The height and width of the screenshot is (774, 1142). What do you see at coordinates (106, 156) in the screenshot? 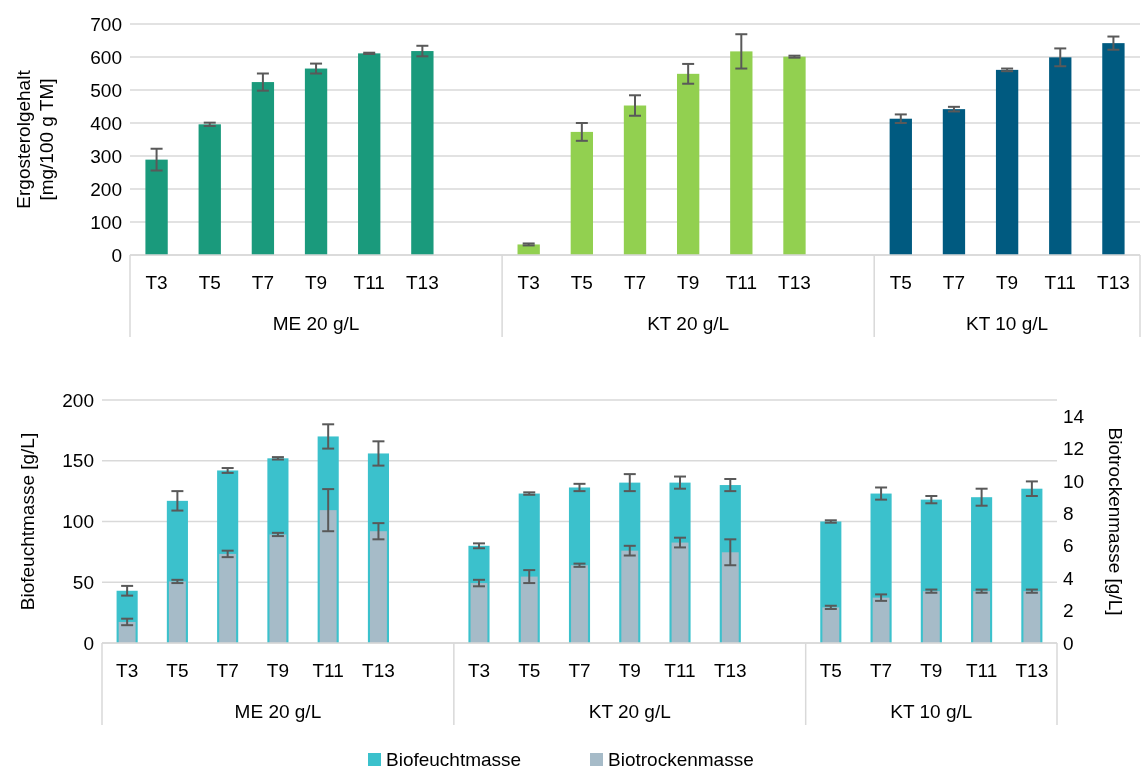
I see `y-tick-label: 300` at bounding box center [106, 156].